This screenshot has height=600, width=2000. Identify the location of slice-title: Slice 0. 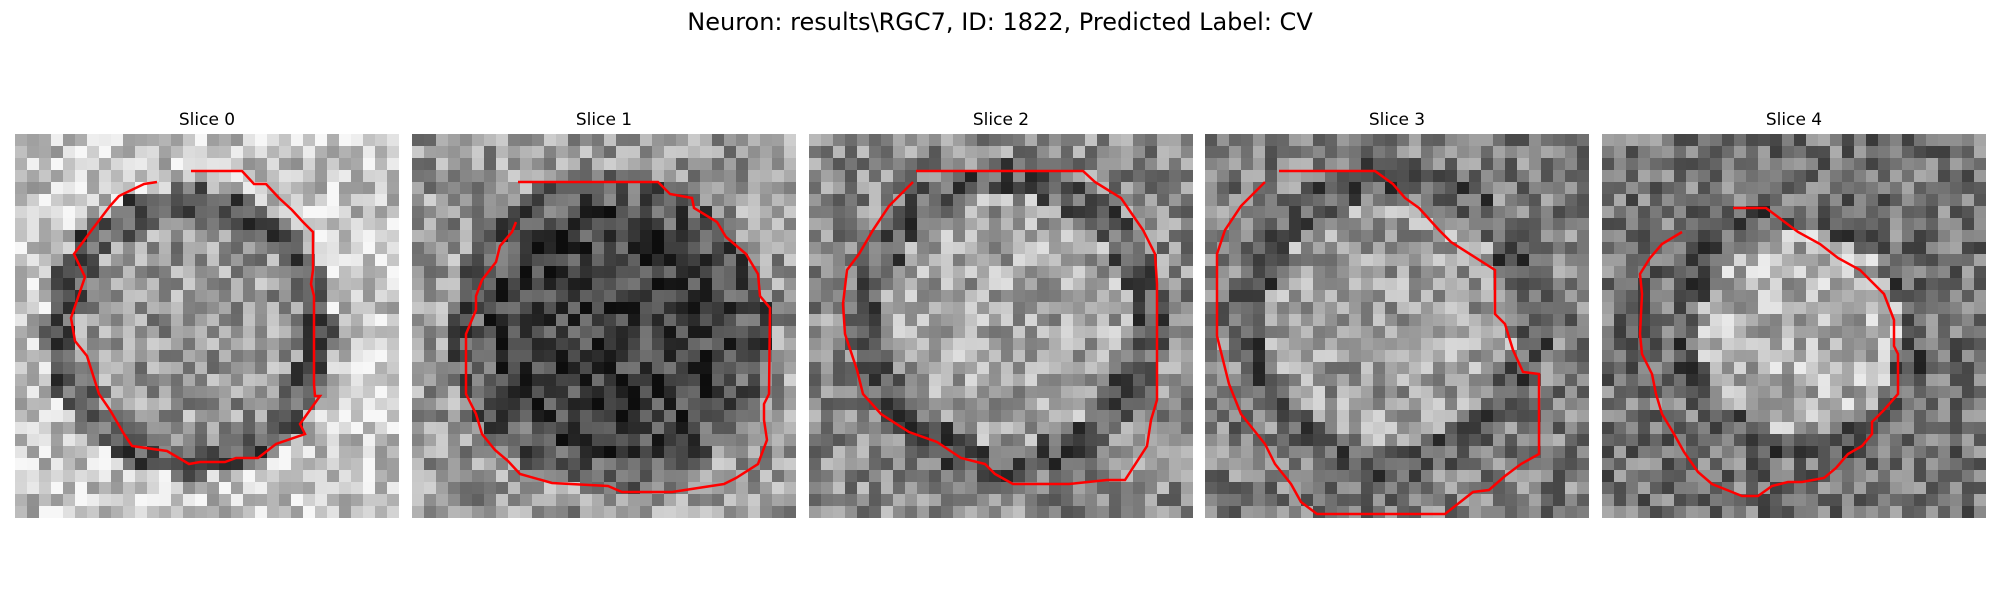
(207, 120).